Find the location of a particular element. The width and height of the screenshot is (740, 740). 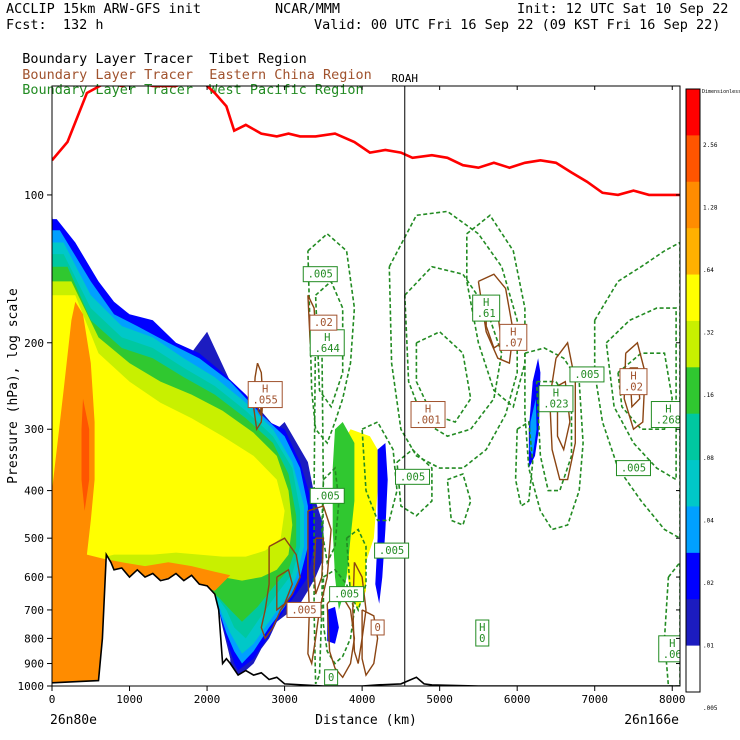

annotation-value: .268 is located at coordinates (668, 421).